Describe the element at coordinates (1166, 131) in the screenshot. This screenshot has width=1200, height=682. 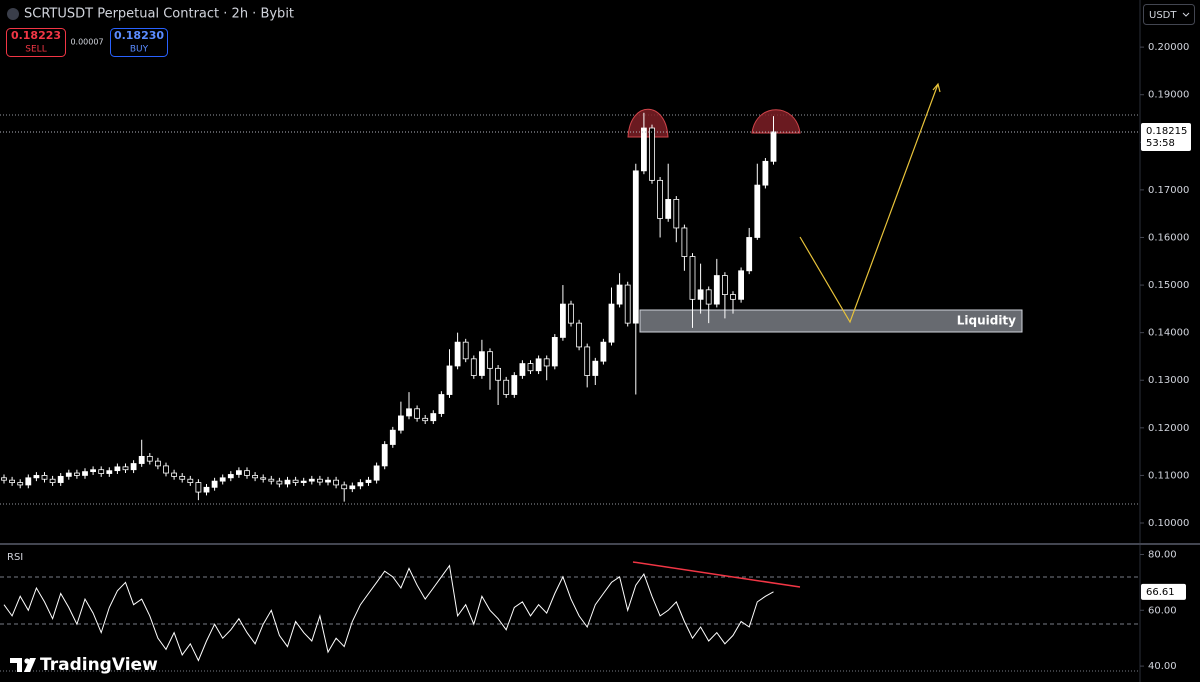
I see `last-price-label: 0.18215` at that location.